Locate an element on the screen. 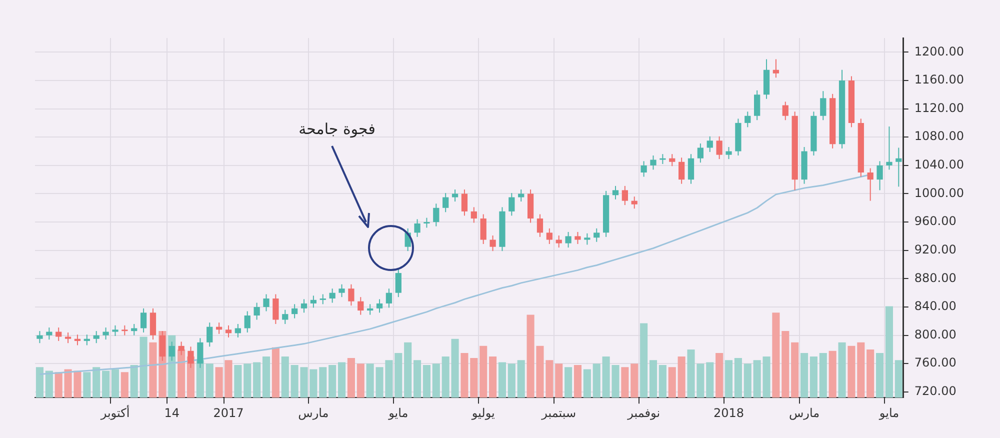 Image resolution: width=1000 pixels, height=438 pixels. y-tick-label: 1000.00 is located at coordinates (939, 193).